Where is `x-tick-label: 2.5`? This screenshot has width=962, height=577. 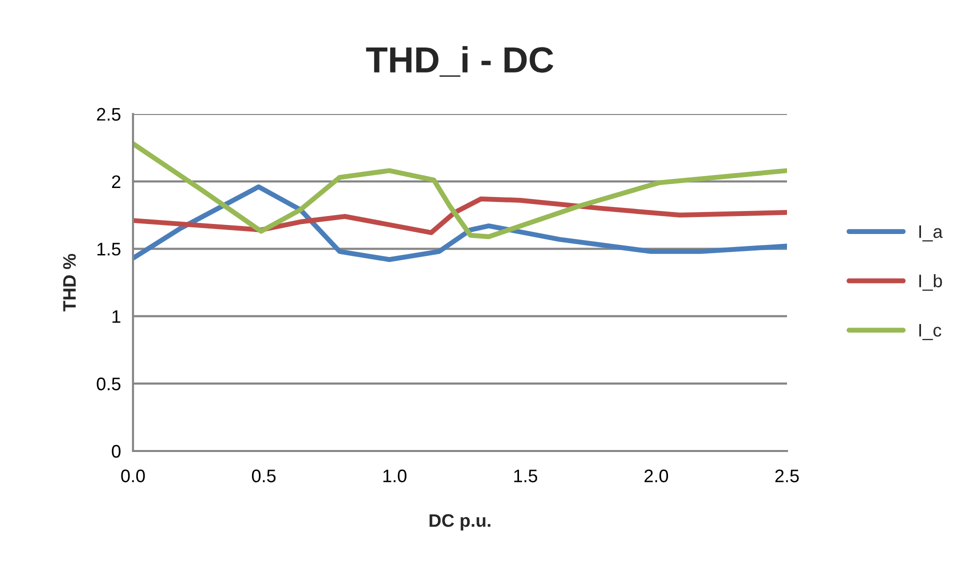
x-tick-label: 2.5 is located at coordinates (787, 476).